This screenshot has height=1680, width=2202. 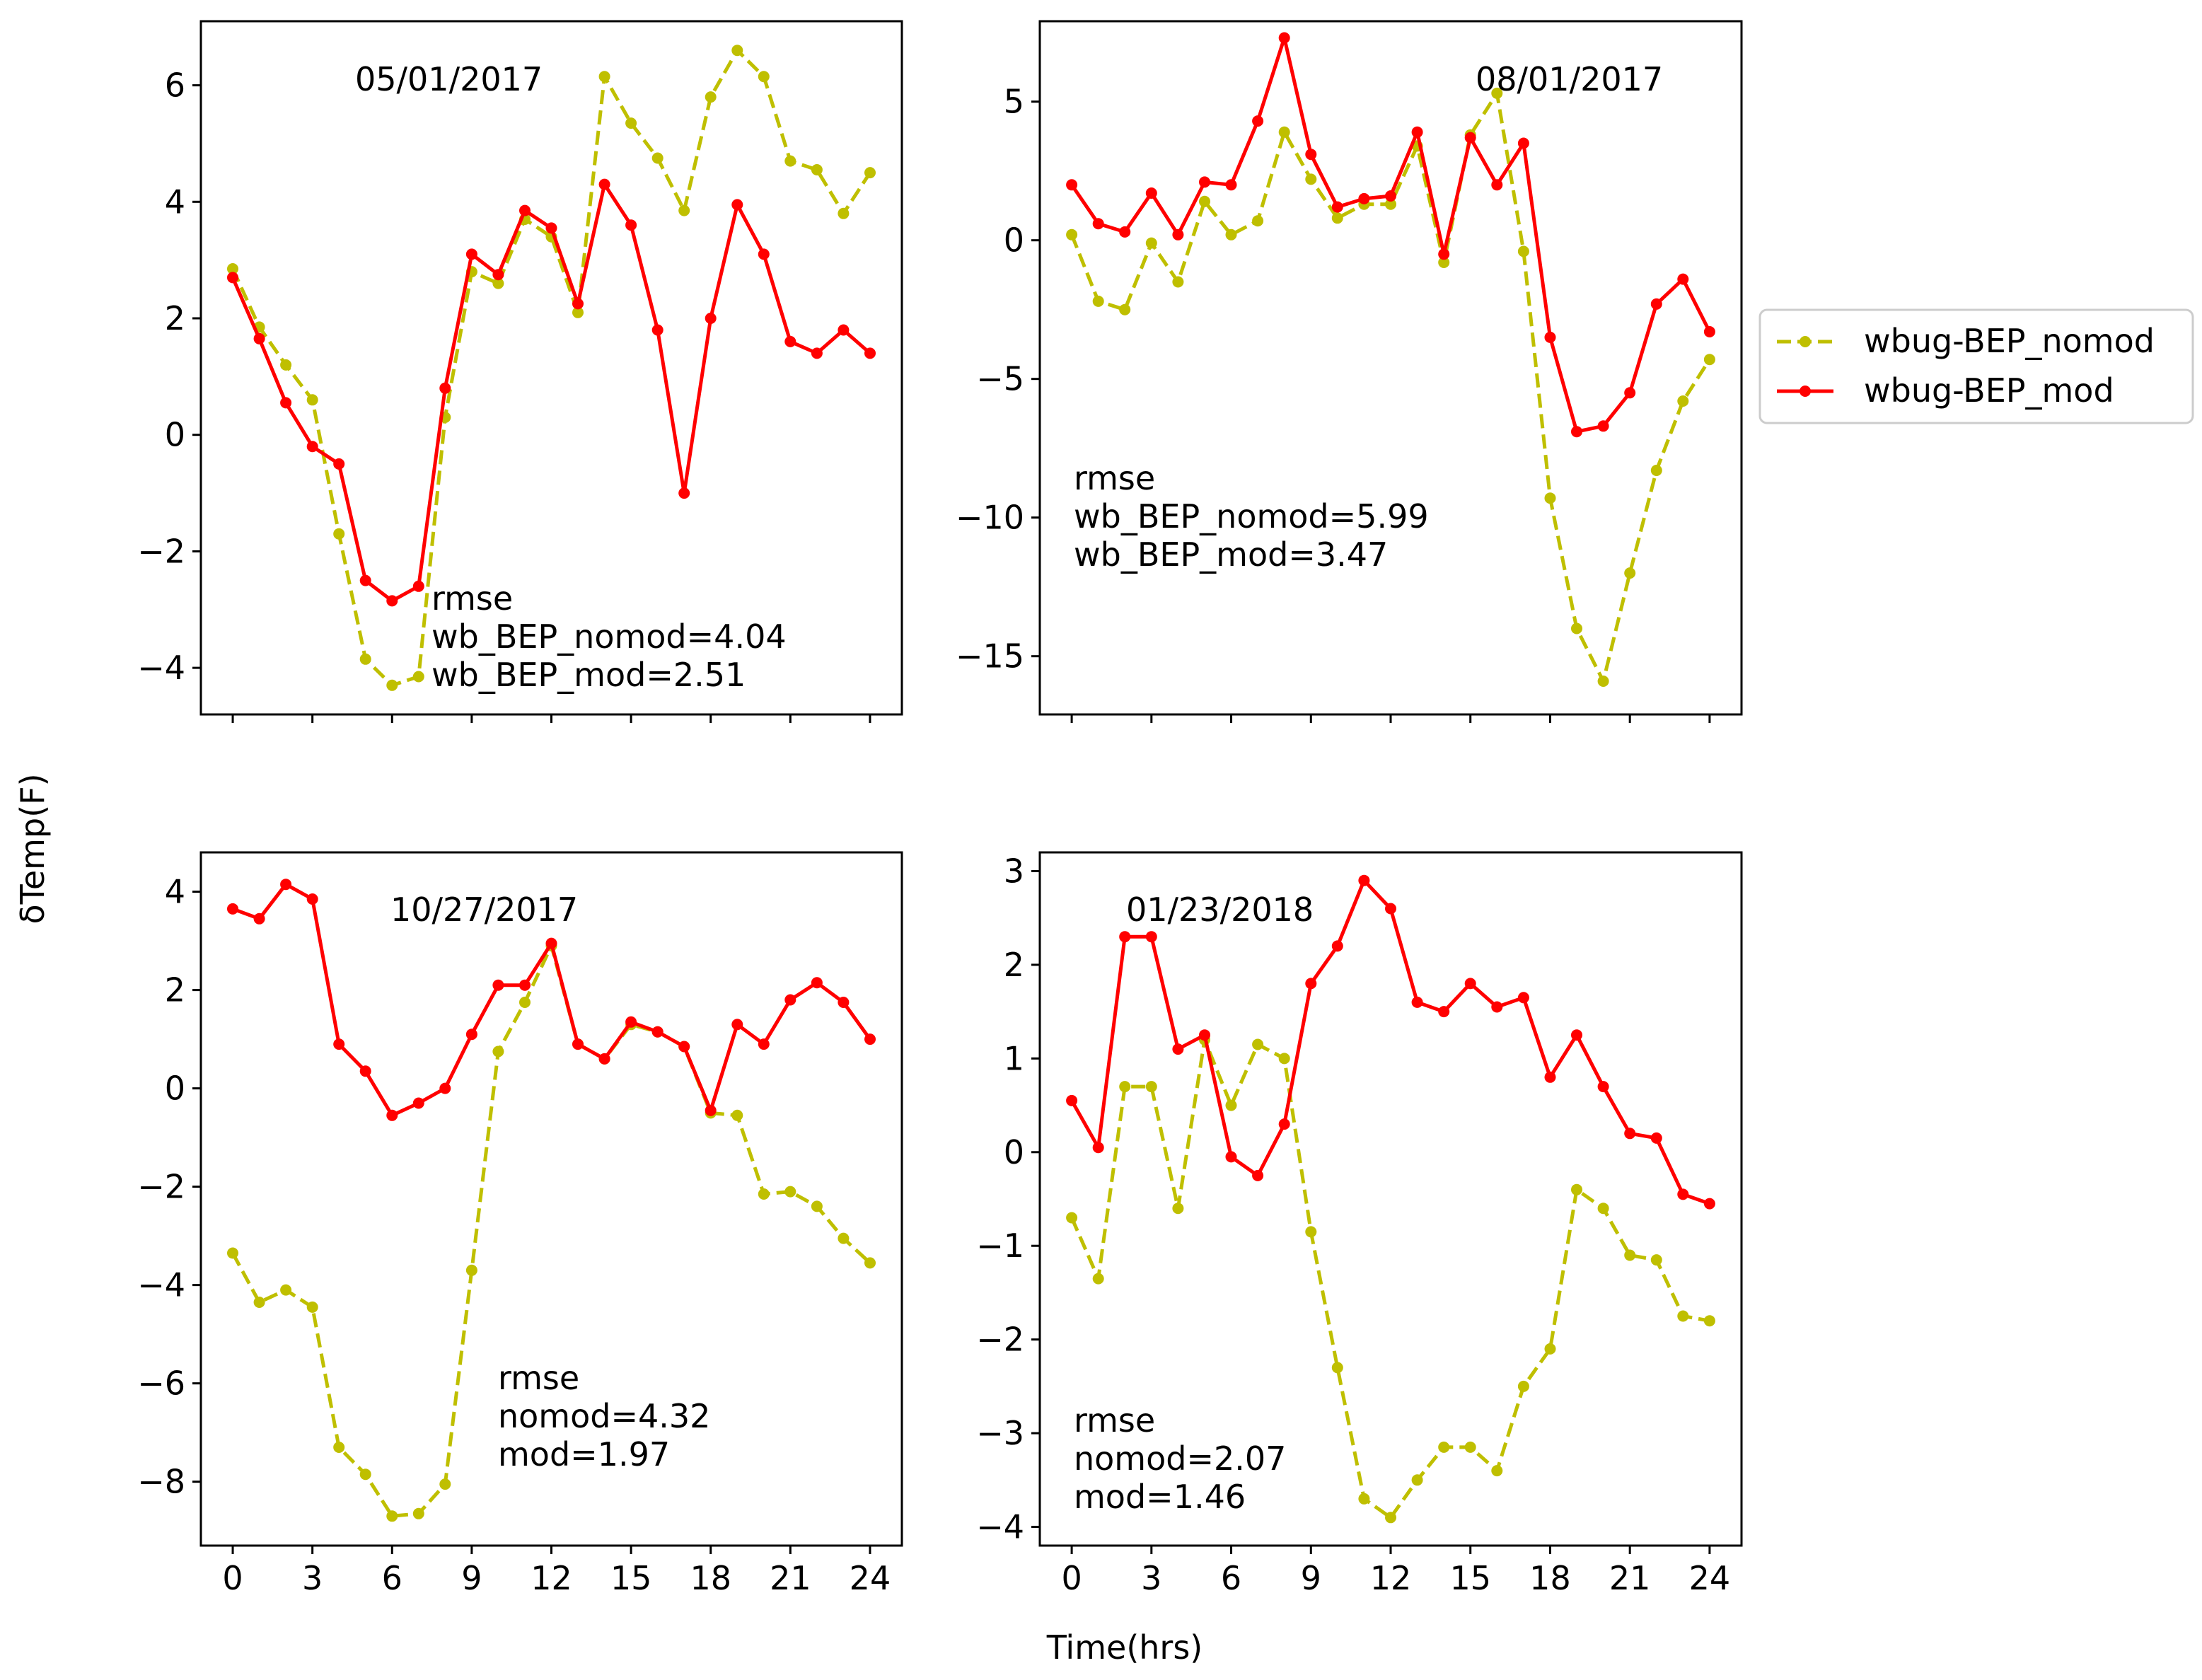 What do you see at coordinates (1000, 1527) in the screenshot?
I see `y-tick-label: −4` at bounding box center [1000, 1527].